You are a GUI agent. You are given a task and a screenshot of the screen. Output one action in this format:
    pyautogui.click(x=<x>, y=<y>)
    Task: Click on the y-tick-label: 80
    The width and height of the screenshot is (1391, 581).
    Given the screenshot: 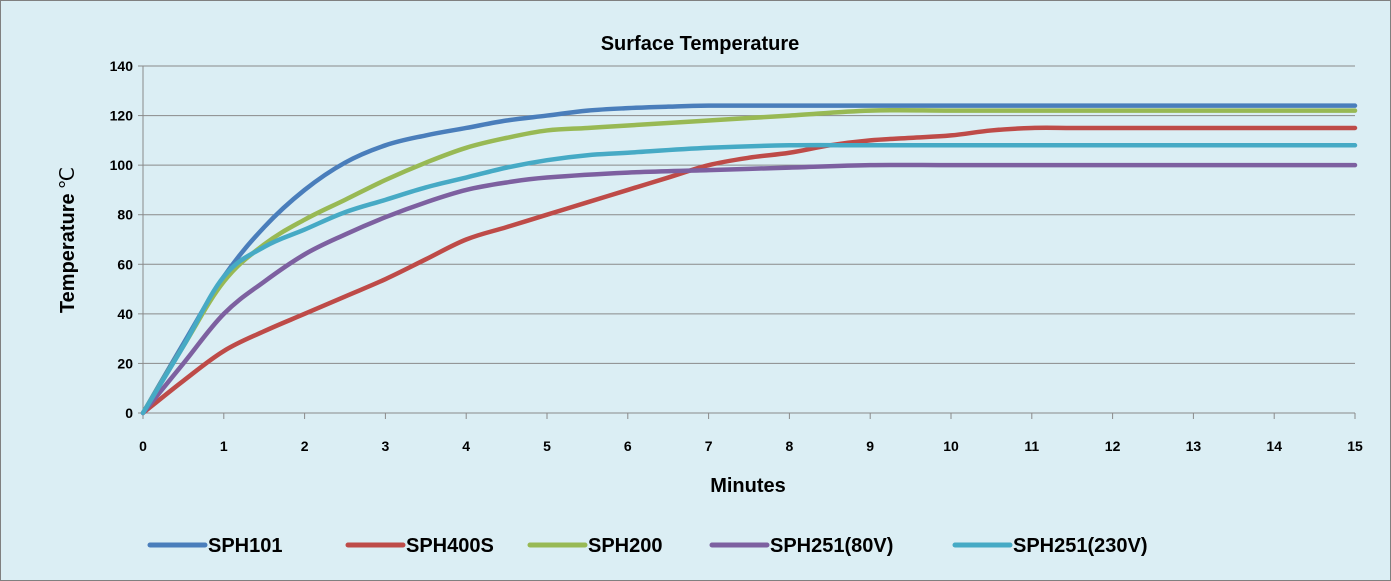 What is the action you would take?
    pyautogui.click(x=125, y=215)
    